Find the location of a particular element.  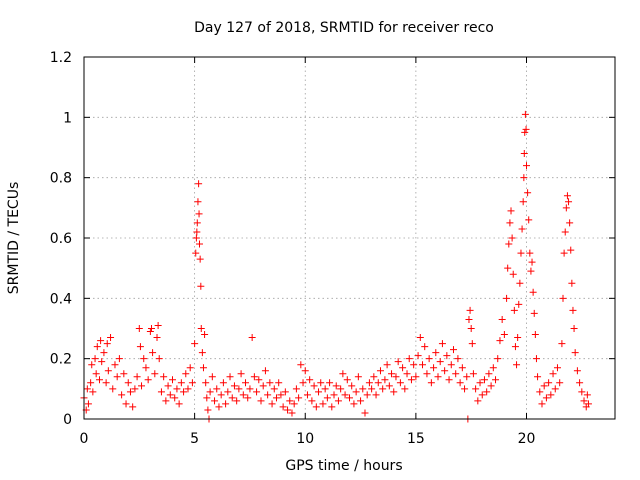

x-tick-label: 15 is located at coordinates (416, 439).